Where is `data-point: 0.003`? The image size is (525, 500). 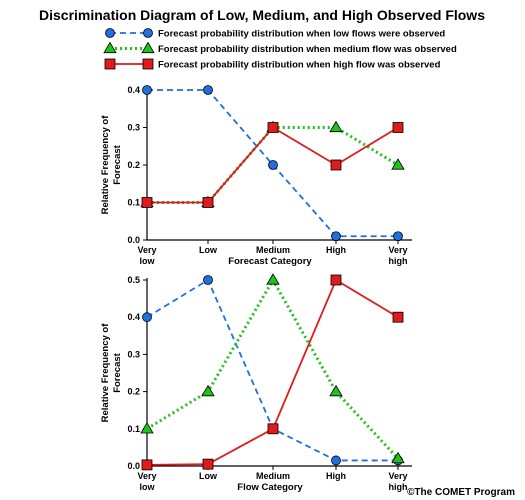
data-point: 0.003 is located at coordinates (147, 465).